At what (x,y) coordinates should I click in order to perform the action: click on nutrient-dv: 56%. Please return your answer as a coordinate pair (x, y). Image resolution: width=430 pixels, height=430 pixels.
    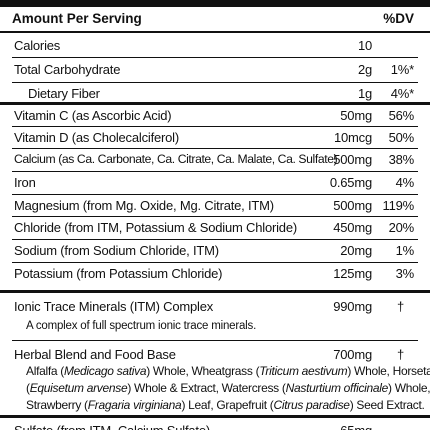
    Looking at the image, I should click on (401, 115).